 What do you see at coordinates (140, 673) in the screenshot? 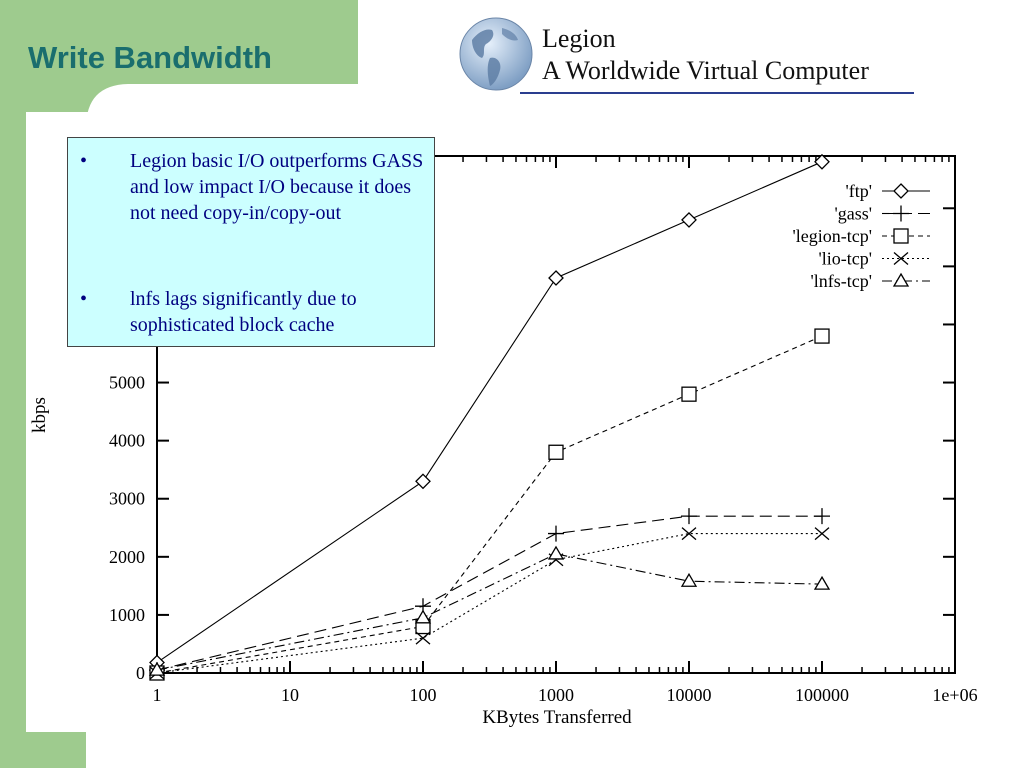
I see `y-tick-label: 0` at bounding box center [140, 673].